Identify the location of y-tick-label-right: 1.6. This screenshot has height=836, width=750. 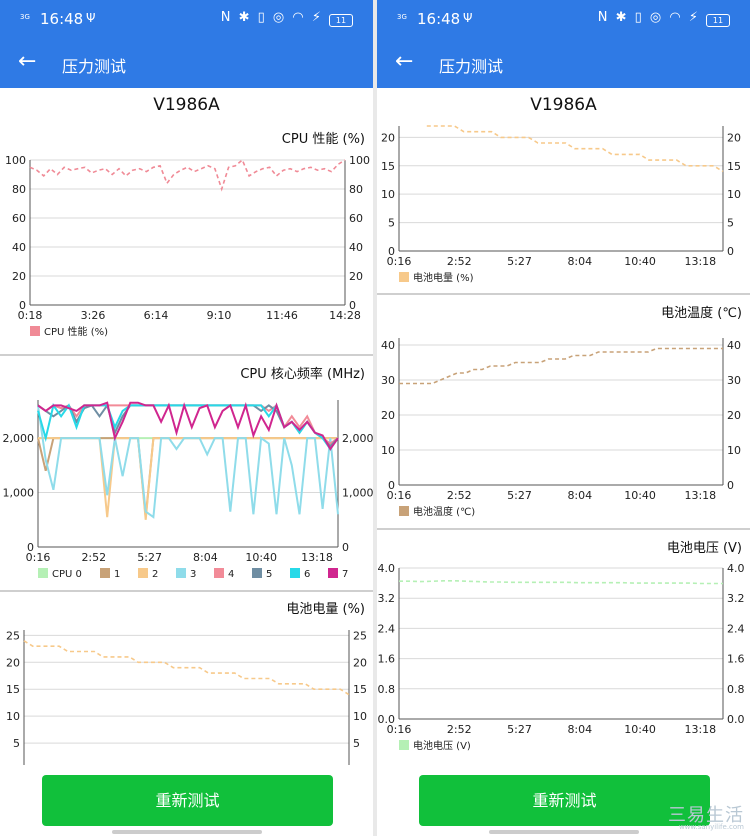
(736, 659).